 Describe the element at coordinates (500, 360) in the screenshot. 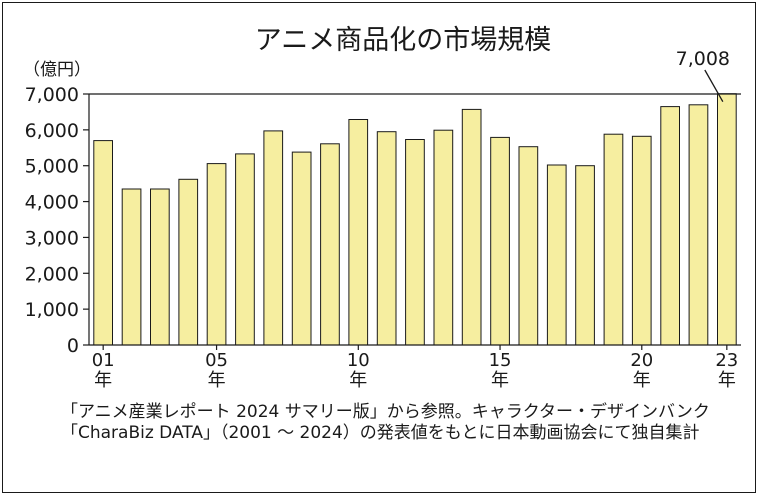

I see `x-tick-label: 15` at that location.